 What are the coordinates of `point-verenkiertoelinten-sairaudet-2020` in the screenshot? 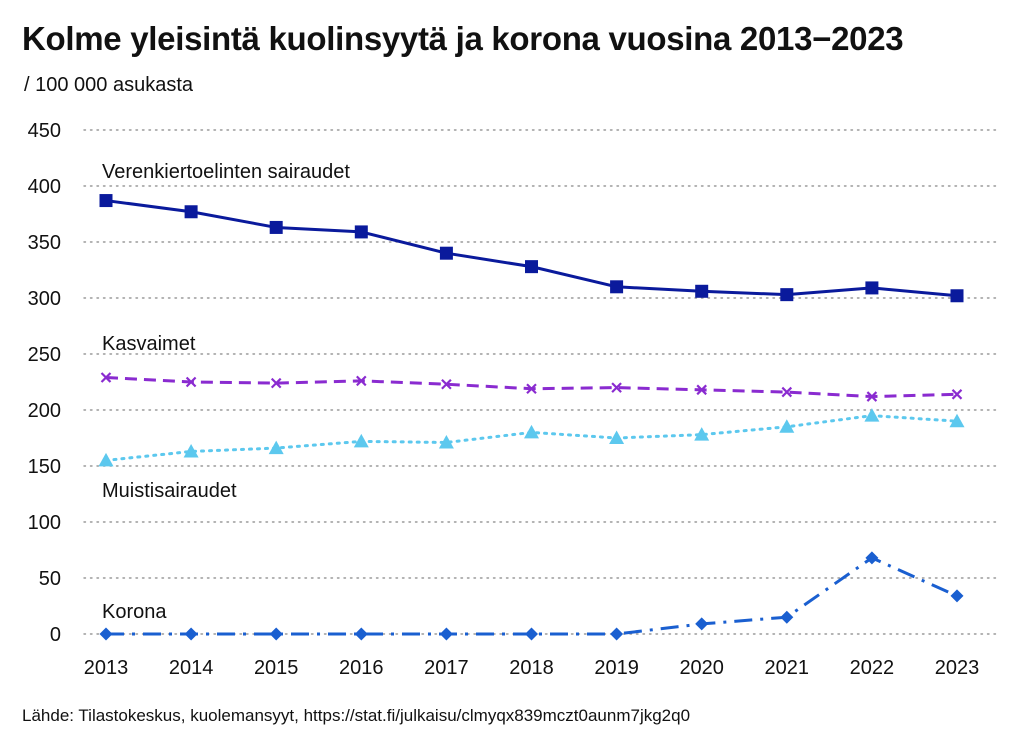 It's located at (702, 291).